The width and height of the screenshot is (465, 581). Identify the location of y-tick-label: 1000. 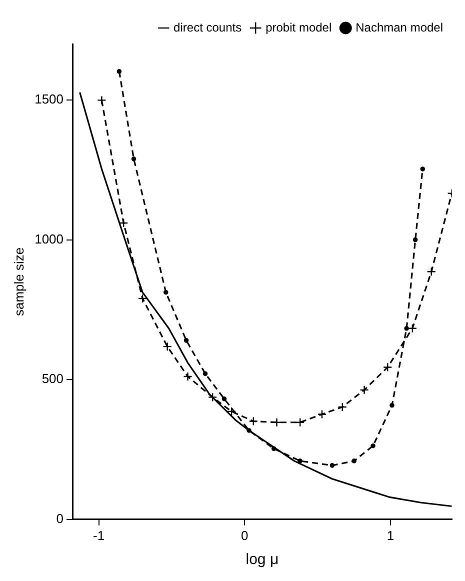
(49, 238).